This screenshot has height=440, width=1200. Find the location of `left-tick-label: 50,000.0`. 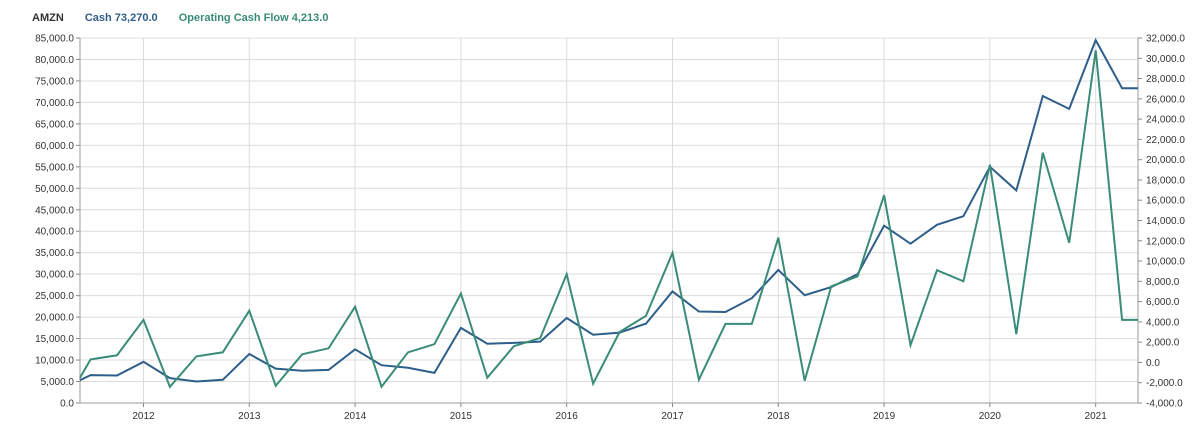

left-tick-label: 50,000.0 is located at coordinates (54, 189).